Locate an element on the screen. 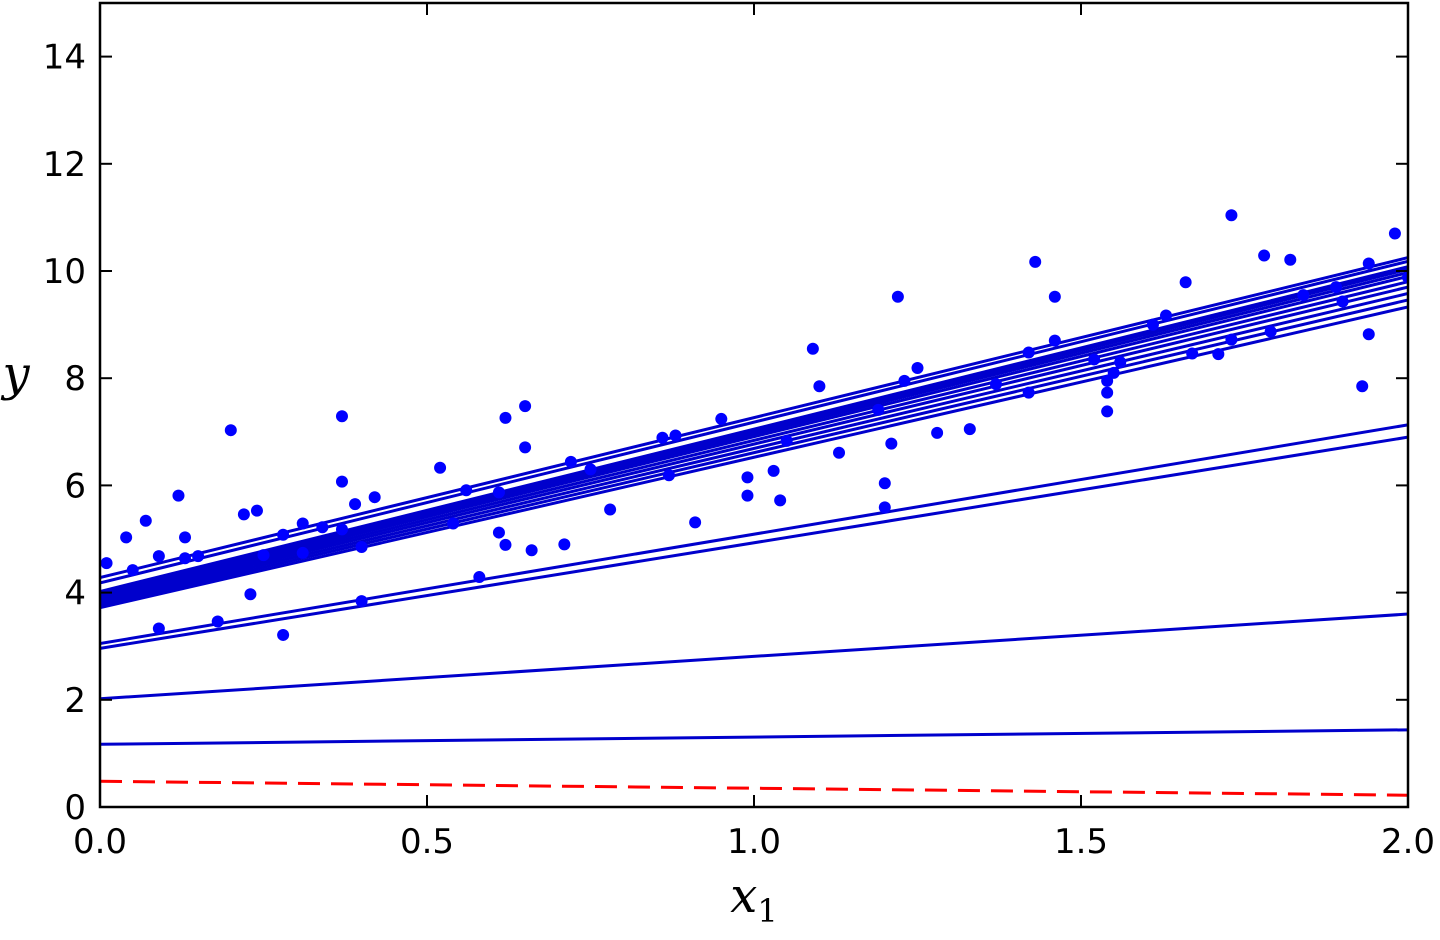 Image resolution: width=1440 pixels, height=940 pixels. y-tick-label: 10 is located at coordinates (64, 272).